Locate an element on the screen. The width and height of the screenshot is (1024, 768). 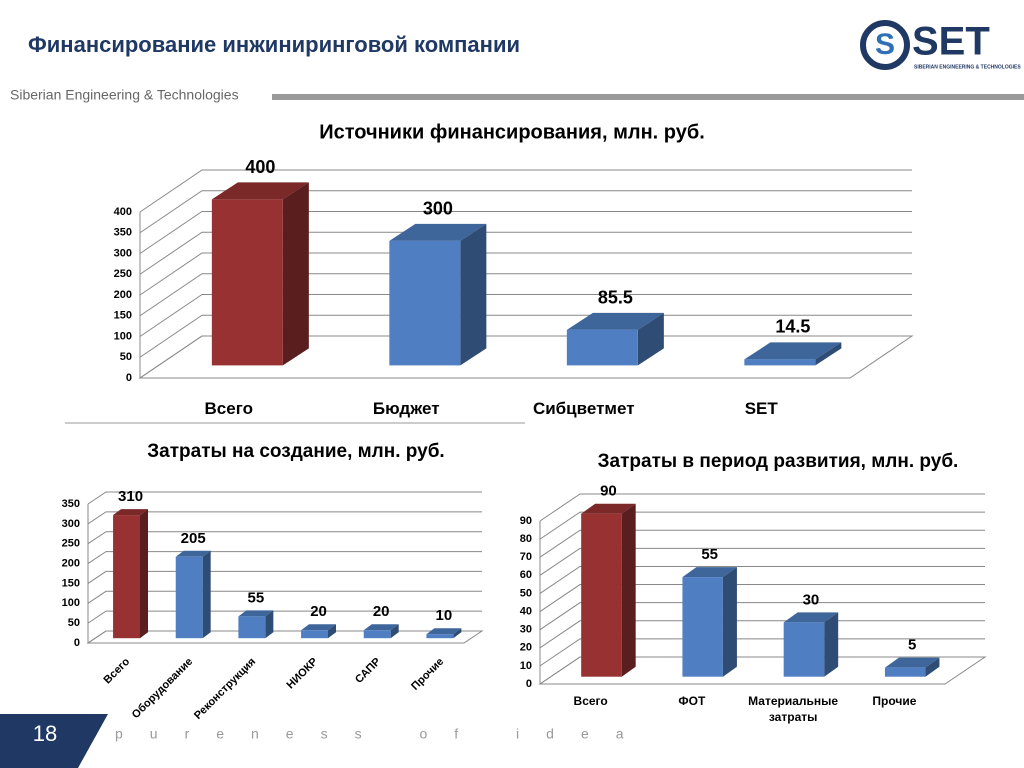
y-tick-label: 70 is located at coordinates (526, 557).